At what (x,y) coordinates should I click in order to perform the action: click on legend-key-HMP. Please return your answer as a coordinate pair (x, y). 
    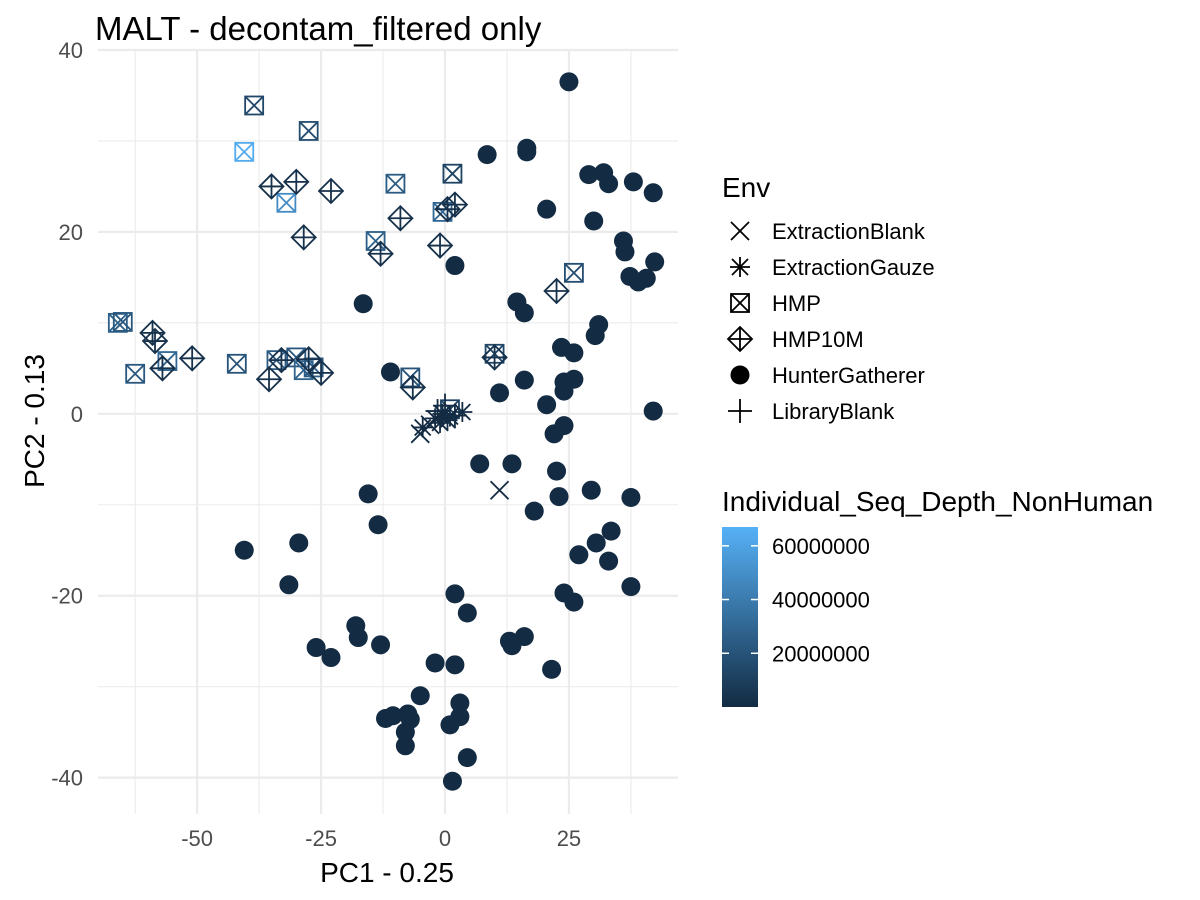
    Looking at the image, I should click on (740, 303).